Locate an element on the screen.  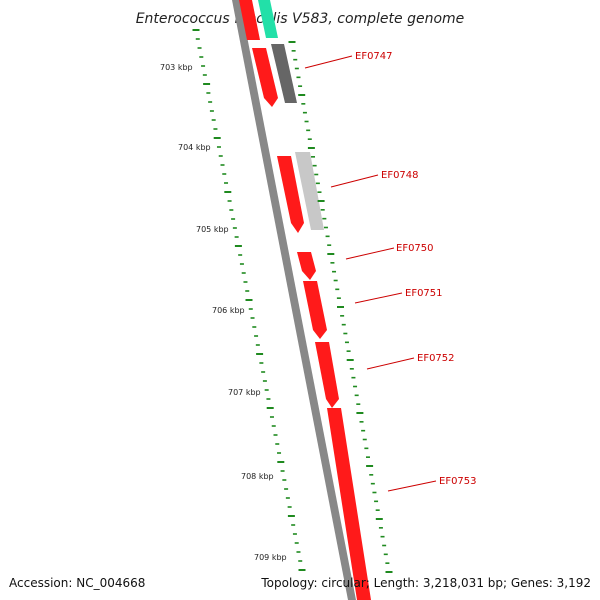
kbp-label: 709 kbp is located at coordinates (270, 557).